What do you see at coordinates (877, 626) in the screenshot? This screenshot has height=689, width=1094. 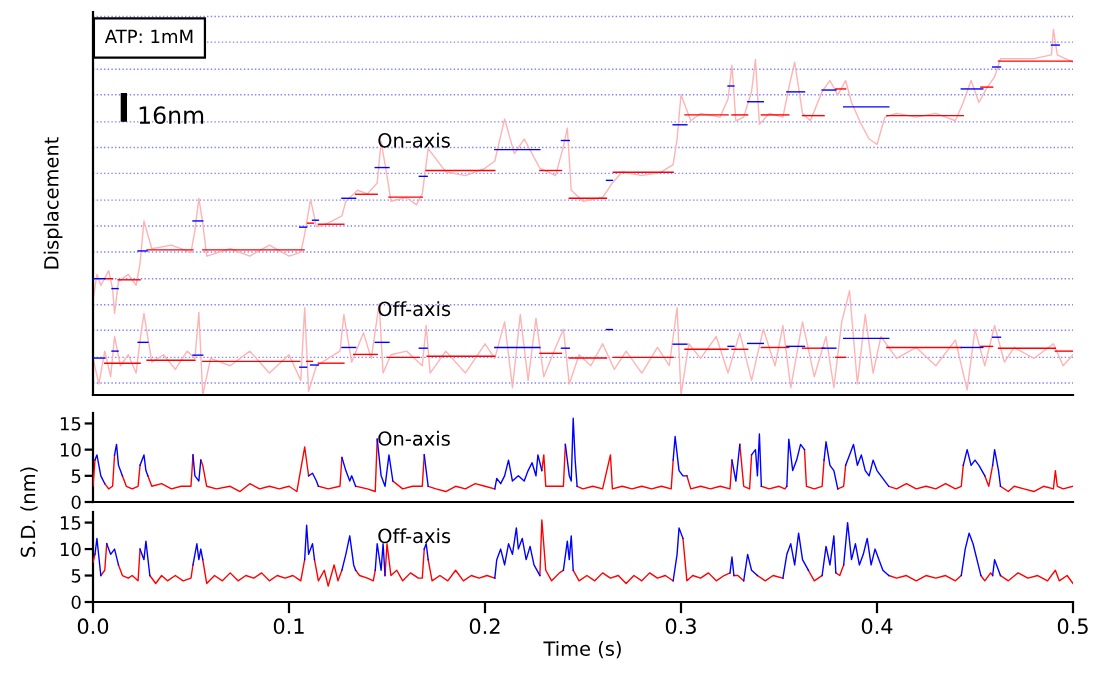 I see `x-tick-label: 0.4` at bounding box center [877, 626].